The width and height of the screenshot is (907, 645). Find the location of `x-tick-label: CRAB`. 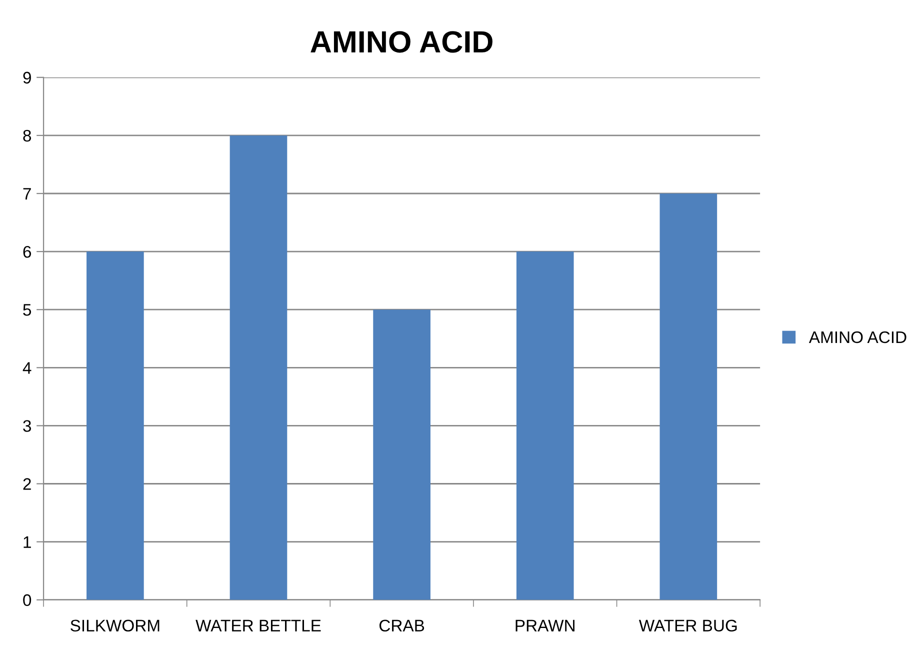

x-tick-label: CRAB is located at coordinates (401, 626).